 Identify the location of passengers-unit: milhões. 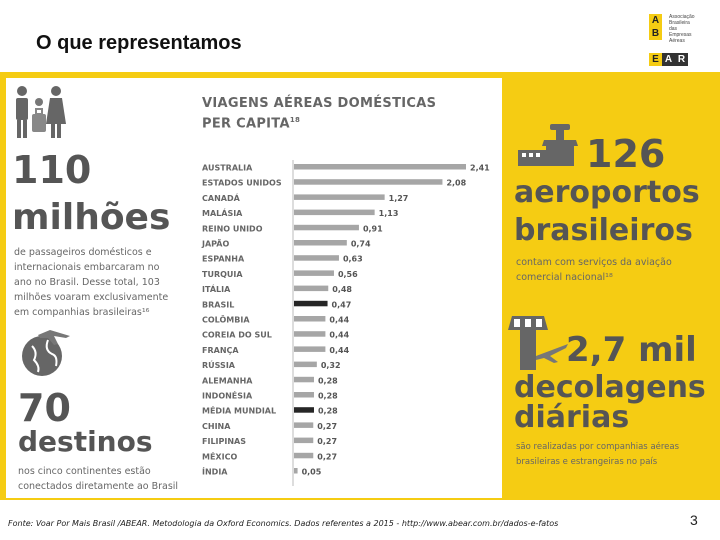
(91, 217).